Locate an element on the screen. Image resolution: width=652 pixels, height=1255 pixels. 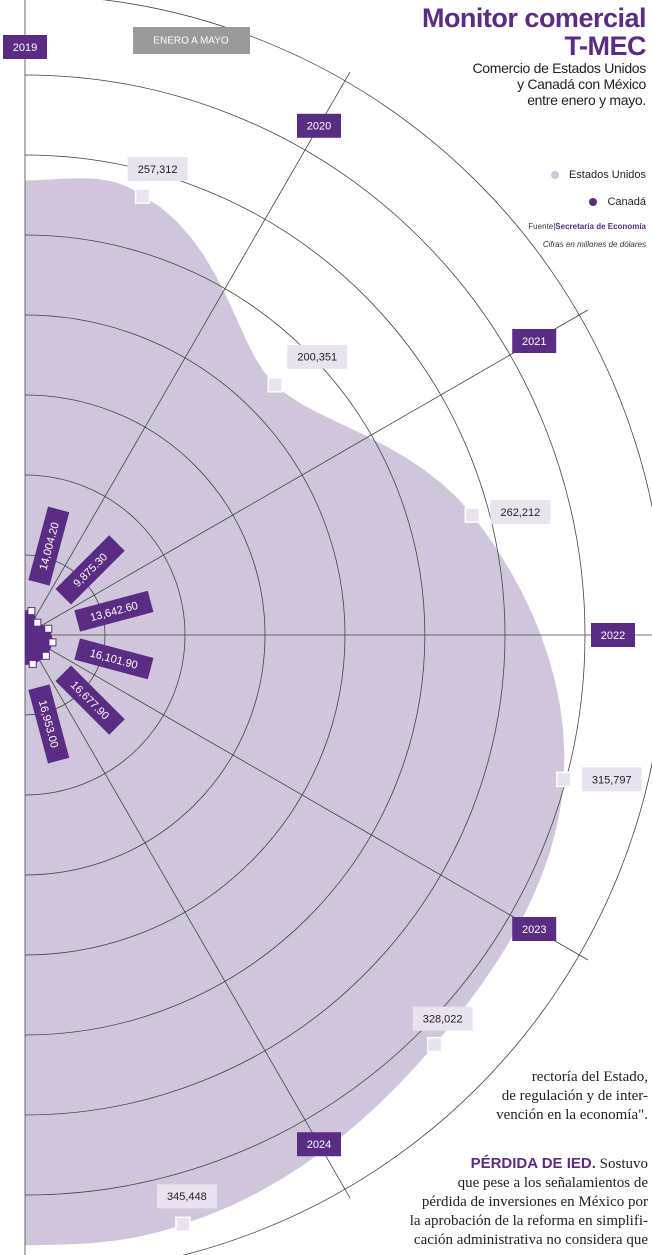
text-line: vención en la economía". is located at coordinates (572, 1115).